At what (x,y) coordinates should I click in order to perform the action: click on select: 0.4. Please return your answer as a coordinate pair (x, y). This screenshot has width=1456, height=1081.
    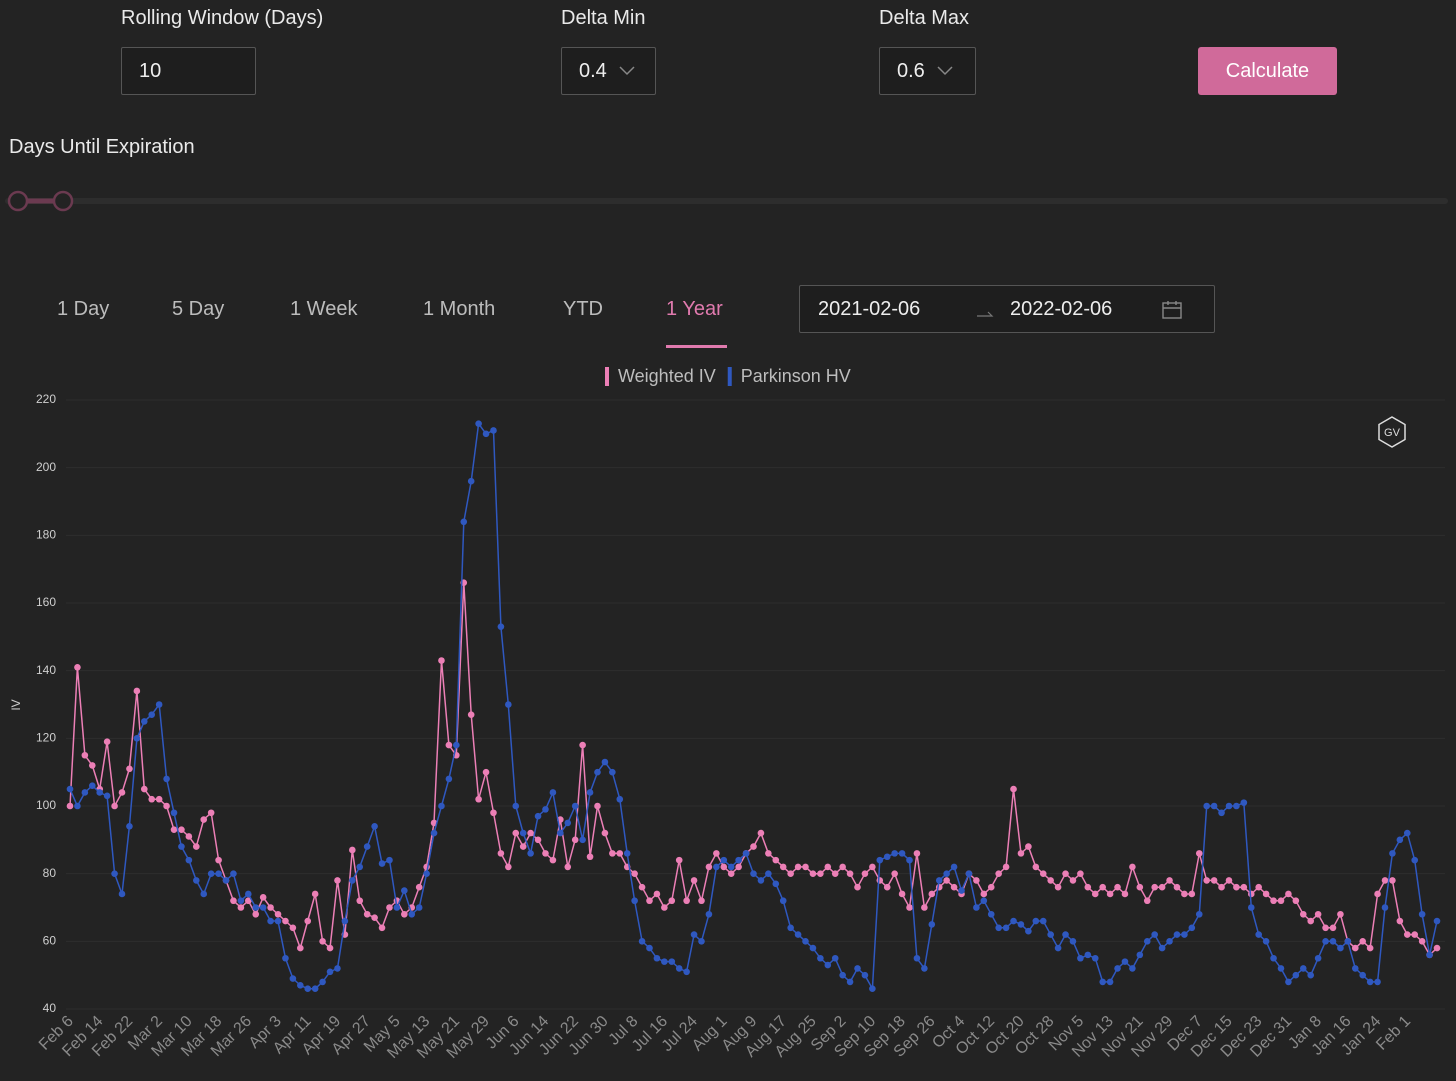
    Looking at the image, I should click on (608, 71).